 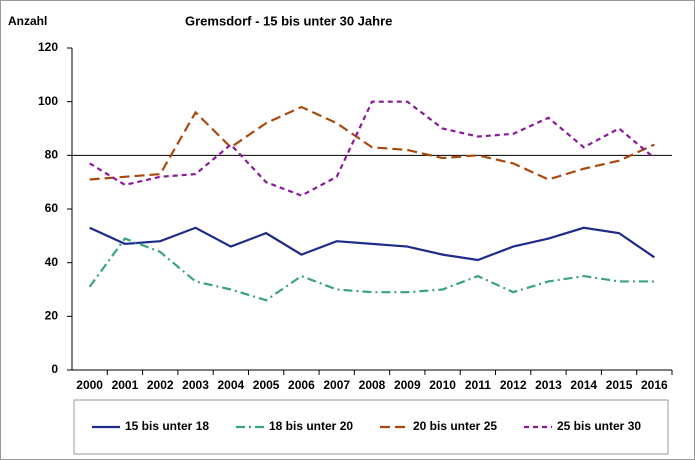 What do you see at coordinates (160, 385) in the screenshot?
I see `x-tick-label: 2002` at bounding box center [160, 385].